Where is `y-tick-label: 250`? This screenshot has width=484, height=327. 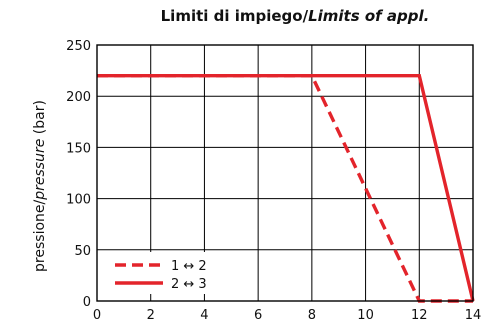 y-tick-label: 250 is located at coordinates (78, 46).